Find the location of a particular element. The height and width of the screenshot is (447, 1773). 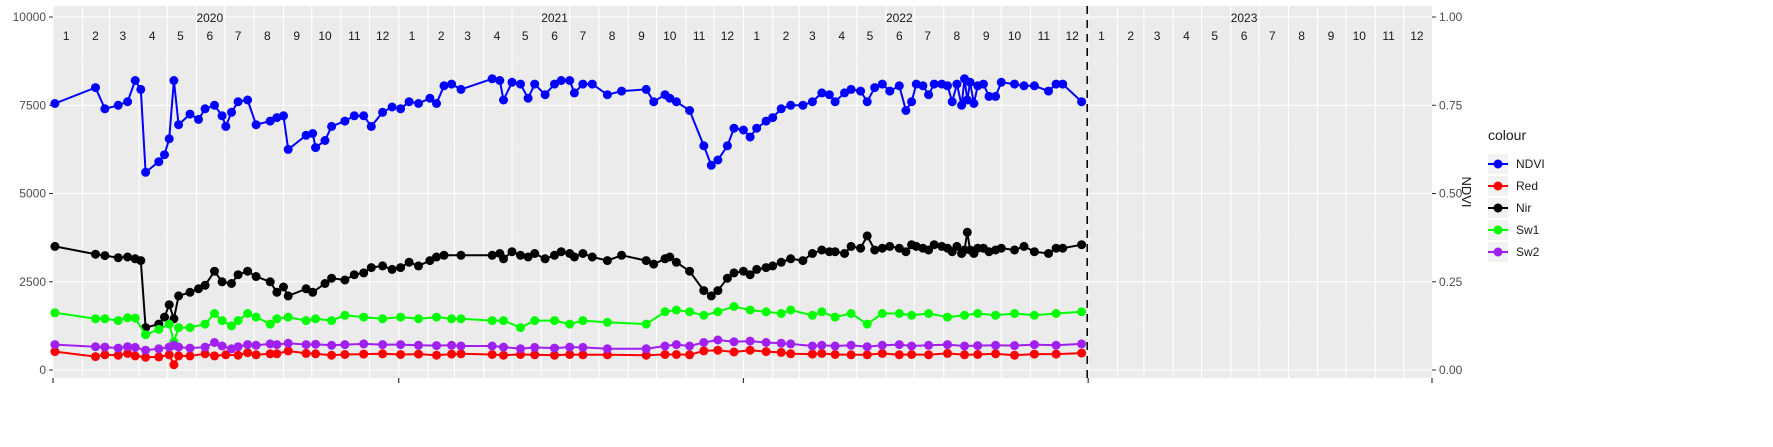

year-label: 2021 is located at coordinates (554, 18).